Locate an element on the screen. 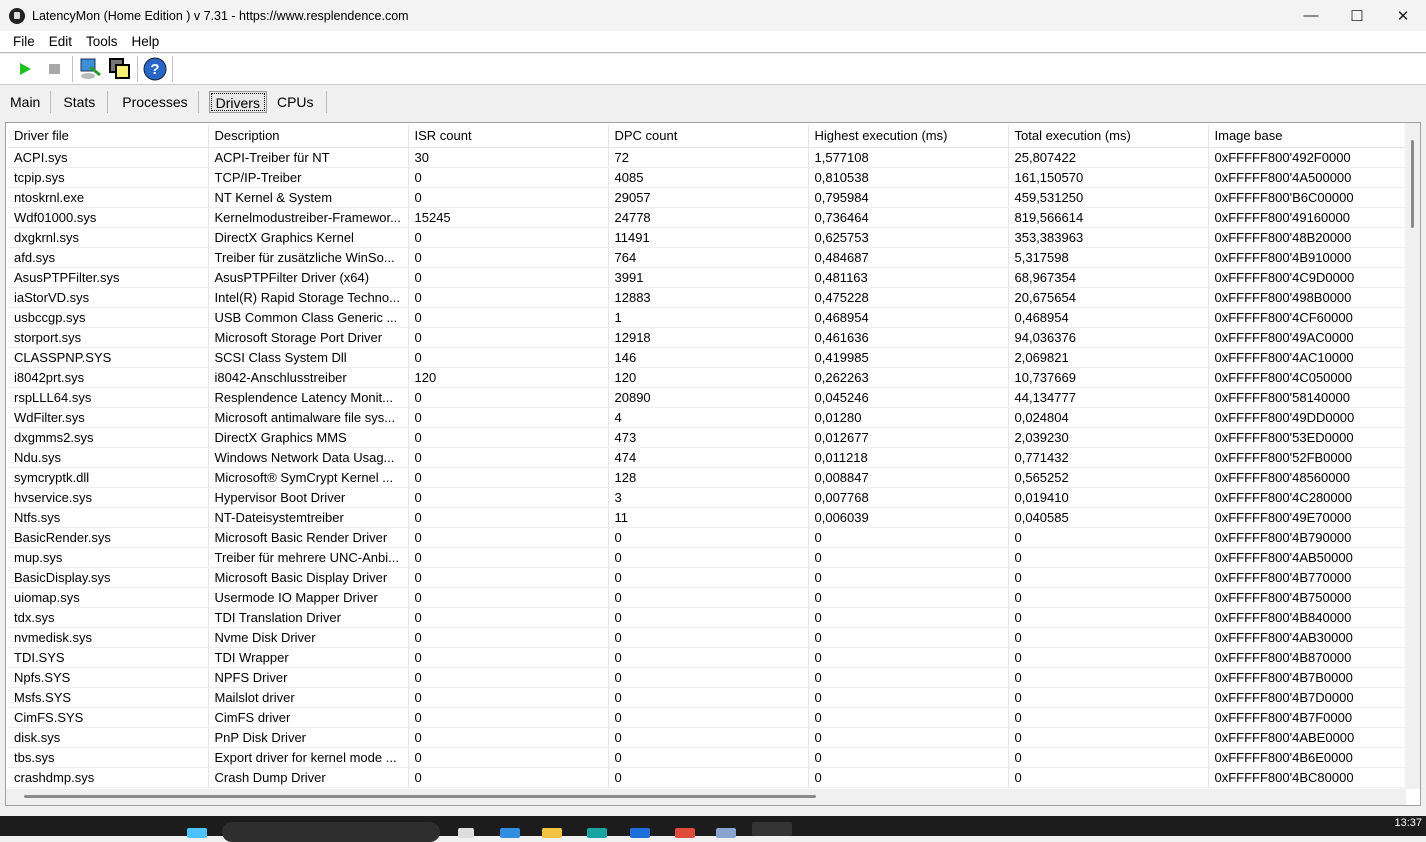 Image resolution: width=1426 pixels, height=842 pixels. help-icon: ? is located at coordinates (155, 69).